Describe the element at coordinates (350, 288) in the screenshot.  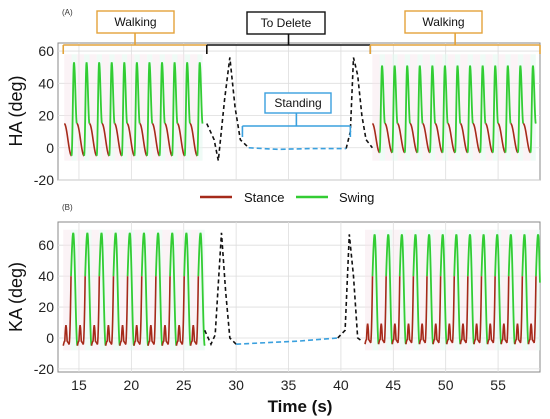
I see `transition-dashed-line` at that location.